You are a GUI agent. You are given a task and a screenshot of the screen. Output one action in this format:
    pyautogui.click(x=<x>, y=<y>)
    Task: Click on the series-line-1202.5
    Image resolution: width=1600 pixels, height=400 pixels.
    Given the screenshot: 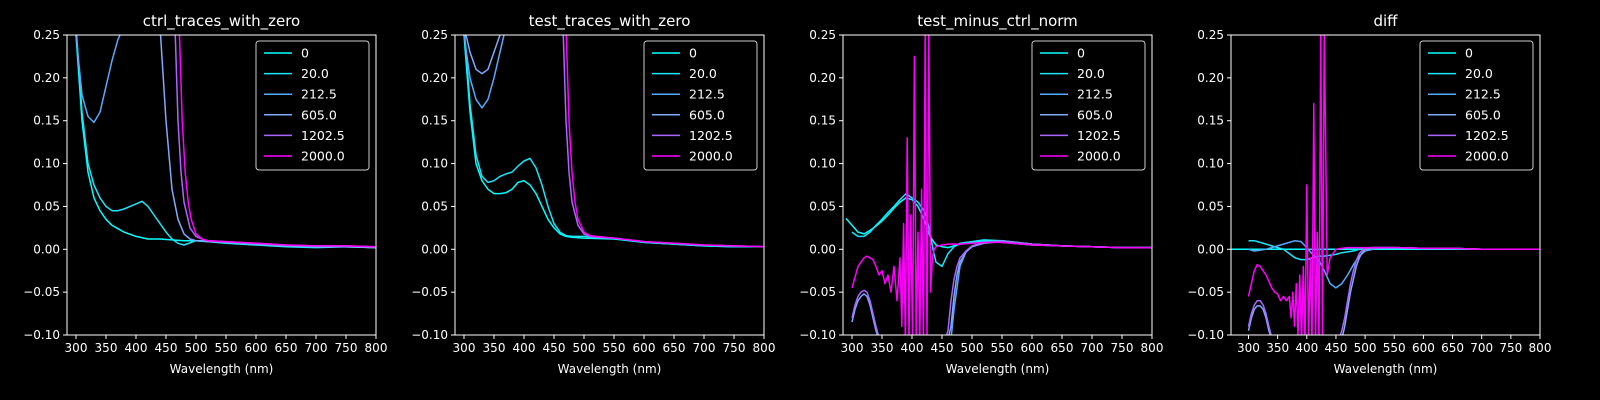 What is the action you would take?
    pyautogui.click(x=1001, y=287)
    